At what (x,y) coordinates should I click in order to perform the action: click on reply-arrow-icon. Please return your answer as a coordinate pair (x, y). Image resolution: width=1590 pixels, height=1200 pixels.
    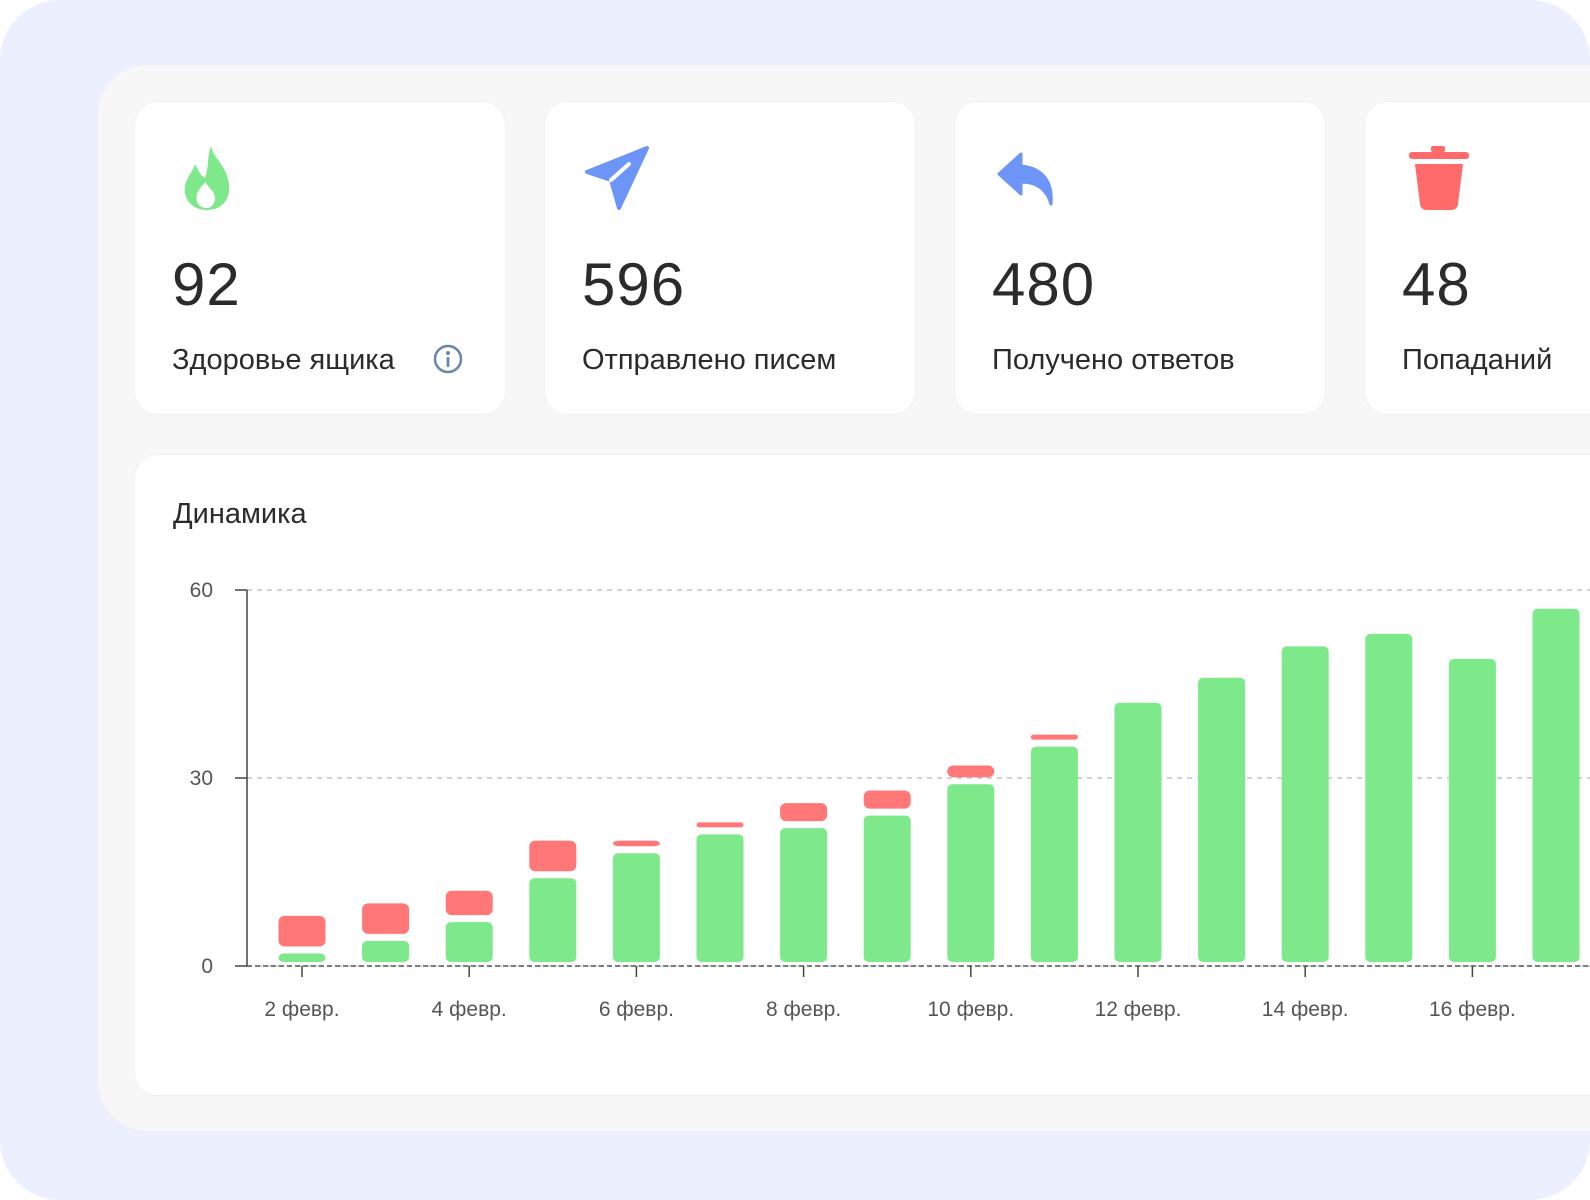
    Looking at the image, I should click on (1025, 179).